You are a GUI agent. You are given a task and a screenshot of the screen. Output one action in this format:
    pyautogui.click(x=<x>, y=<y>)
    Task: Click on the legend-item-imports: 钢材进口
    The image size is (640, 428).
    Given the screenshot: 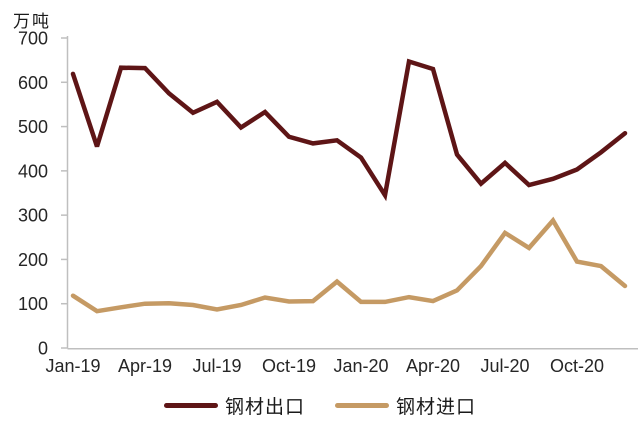 What is the action you would take?
    pyautogui.click(x=405, y=405)
    